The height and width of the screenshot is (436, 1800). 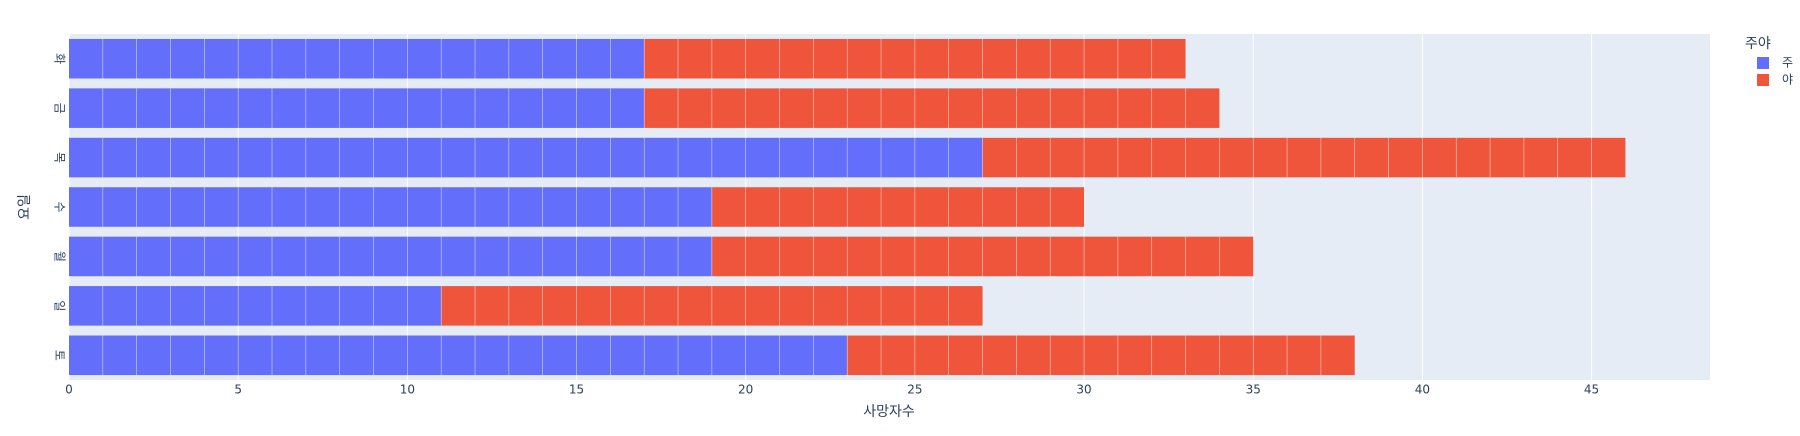 I want to click on legend-label: 야, so click(x=1787, y=80).